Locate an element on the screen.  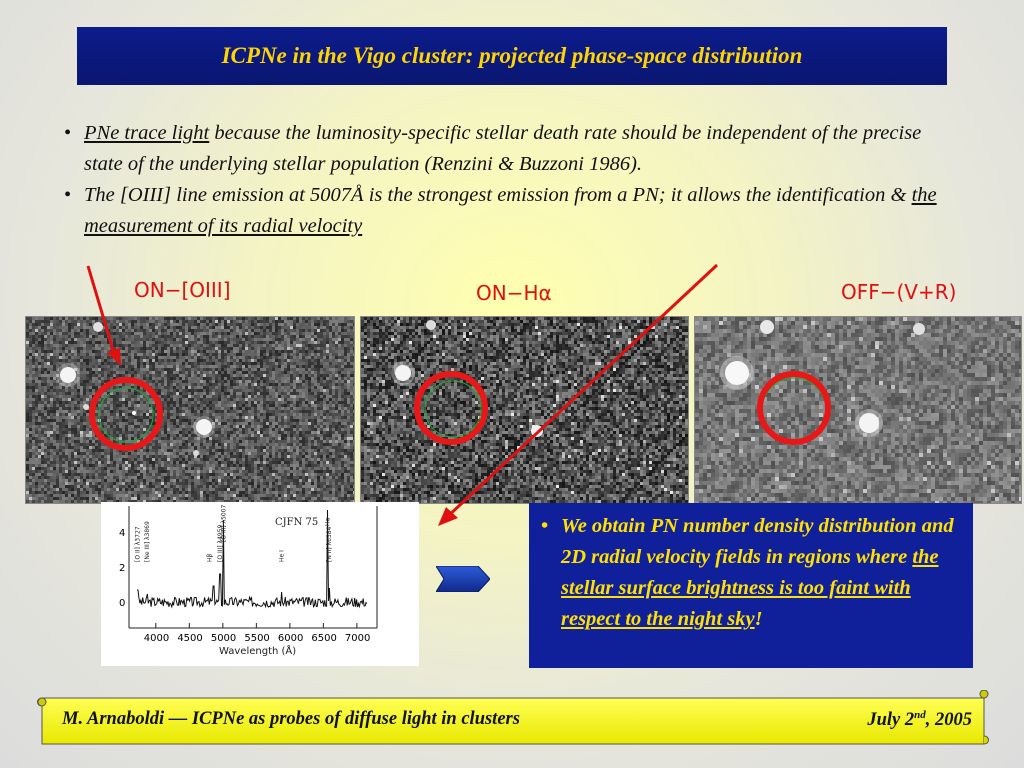
image-panel-oiii is located at coordinates (190, 410).